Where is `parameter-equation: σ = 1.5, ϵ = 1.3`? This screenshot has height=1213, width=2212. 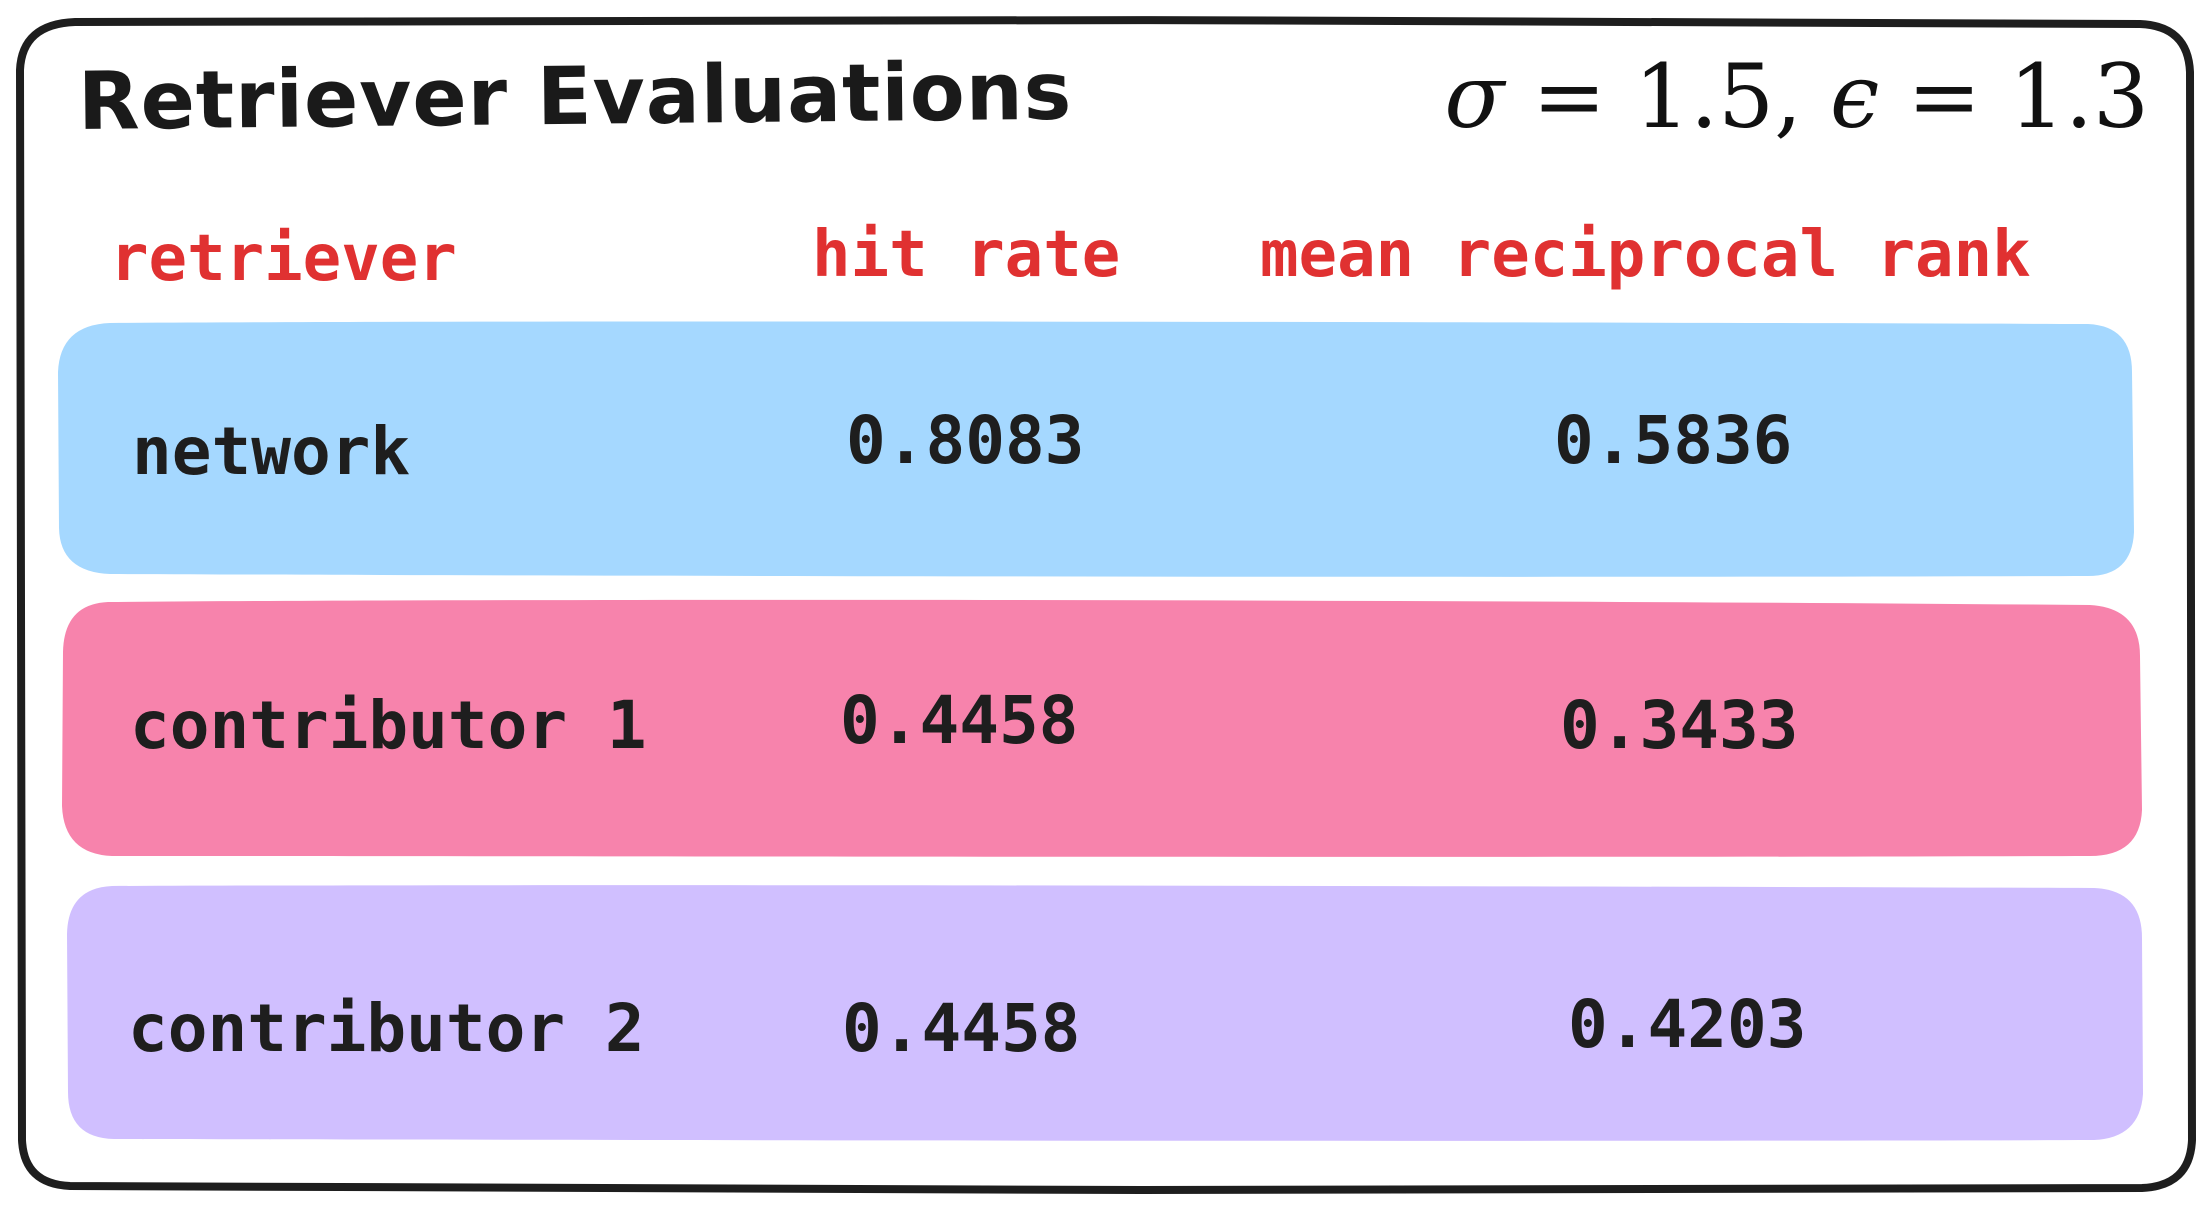
parameter-equation: σ = 1.5, ϵ = 1.3 is located at coordinates (1796, 96).